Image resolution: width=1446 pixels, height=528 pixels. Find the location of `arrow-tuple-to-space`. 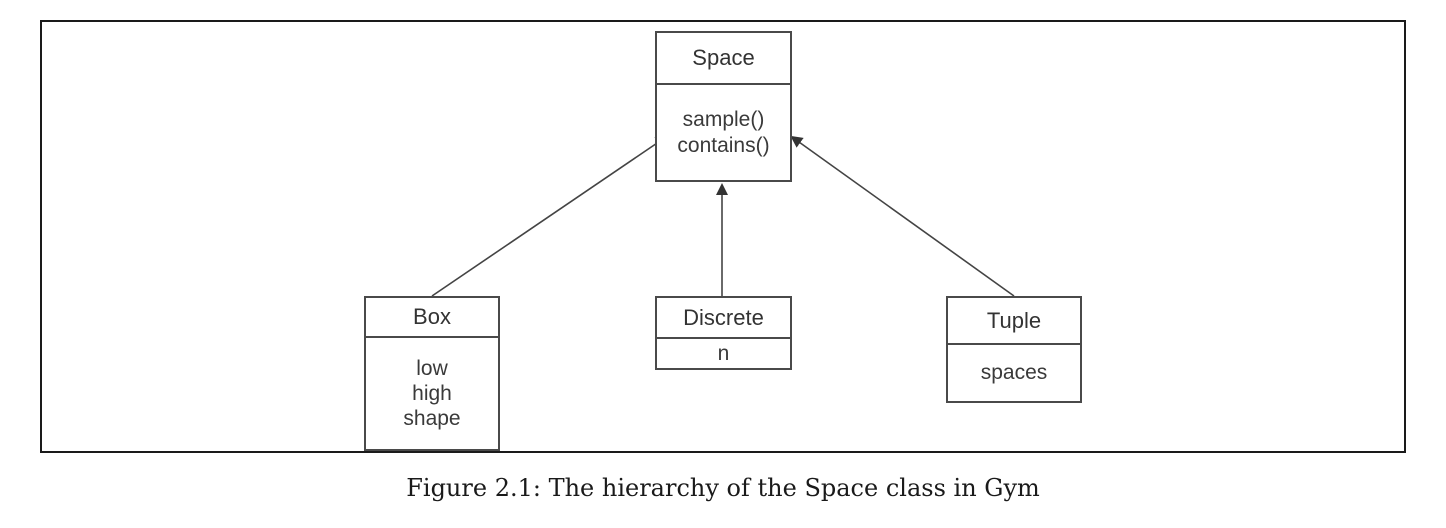

arrow-tuple-to-space is located at coordinates (902, 216).